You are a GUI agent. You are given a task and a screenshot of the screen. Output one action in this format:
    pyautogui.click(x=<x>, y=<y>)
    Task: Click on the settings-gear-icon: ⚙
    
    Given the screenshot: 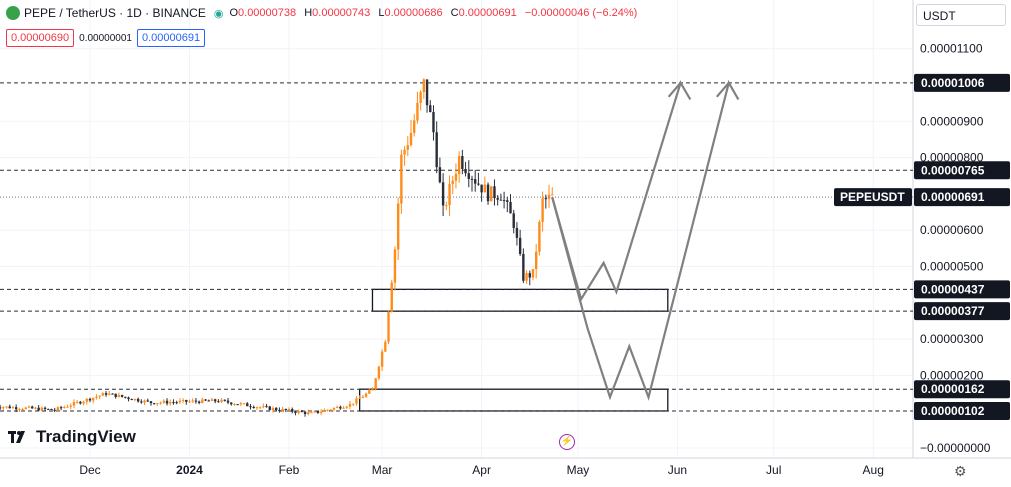 What is the action you would take?
    pyautogui.click(x=960, y=471)
    